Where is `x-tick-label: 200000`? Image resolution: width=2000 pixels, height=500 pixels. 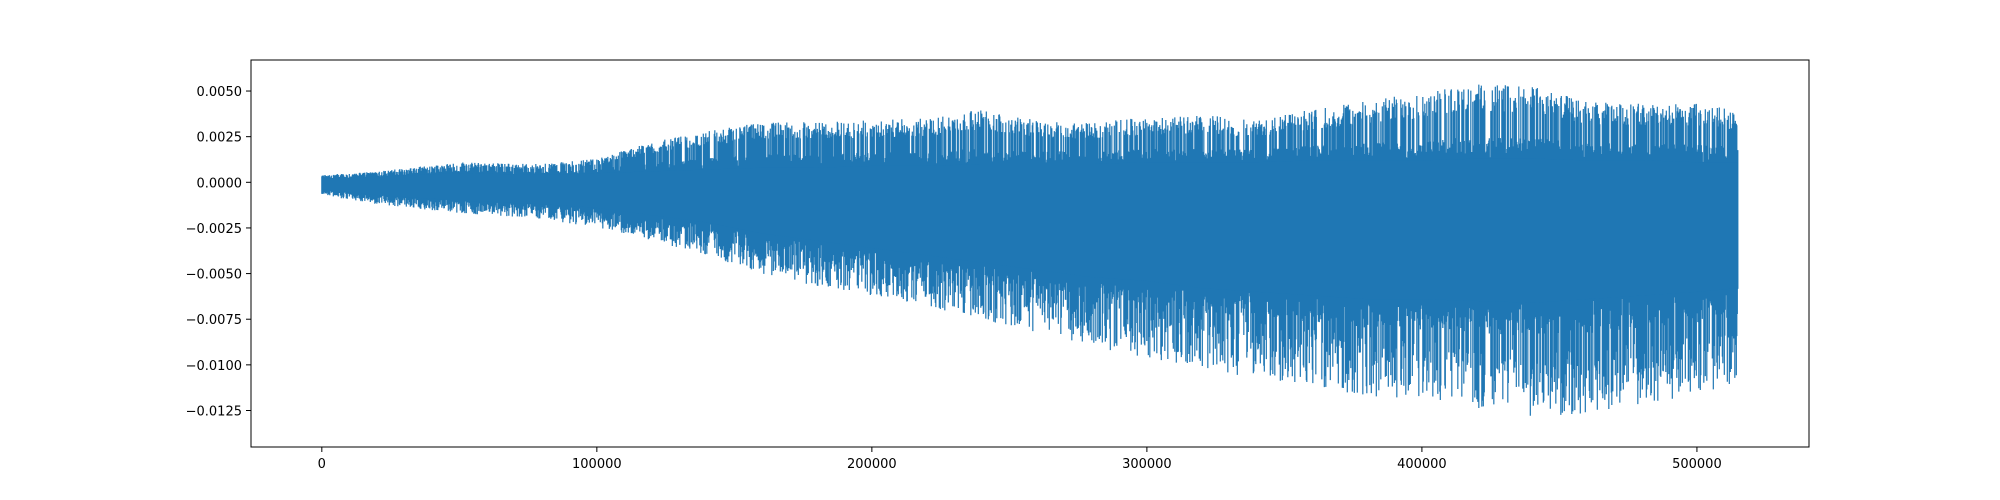
x-tick-label: 200000 is located at coordinates (872, 464).